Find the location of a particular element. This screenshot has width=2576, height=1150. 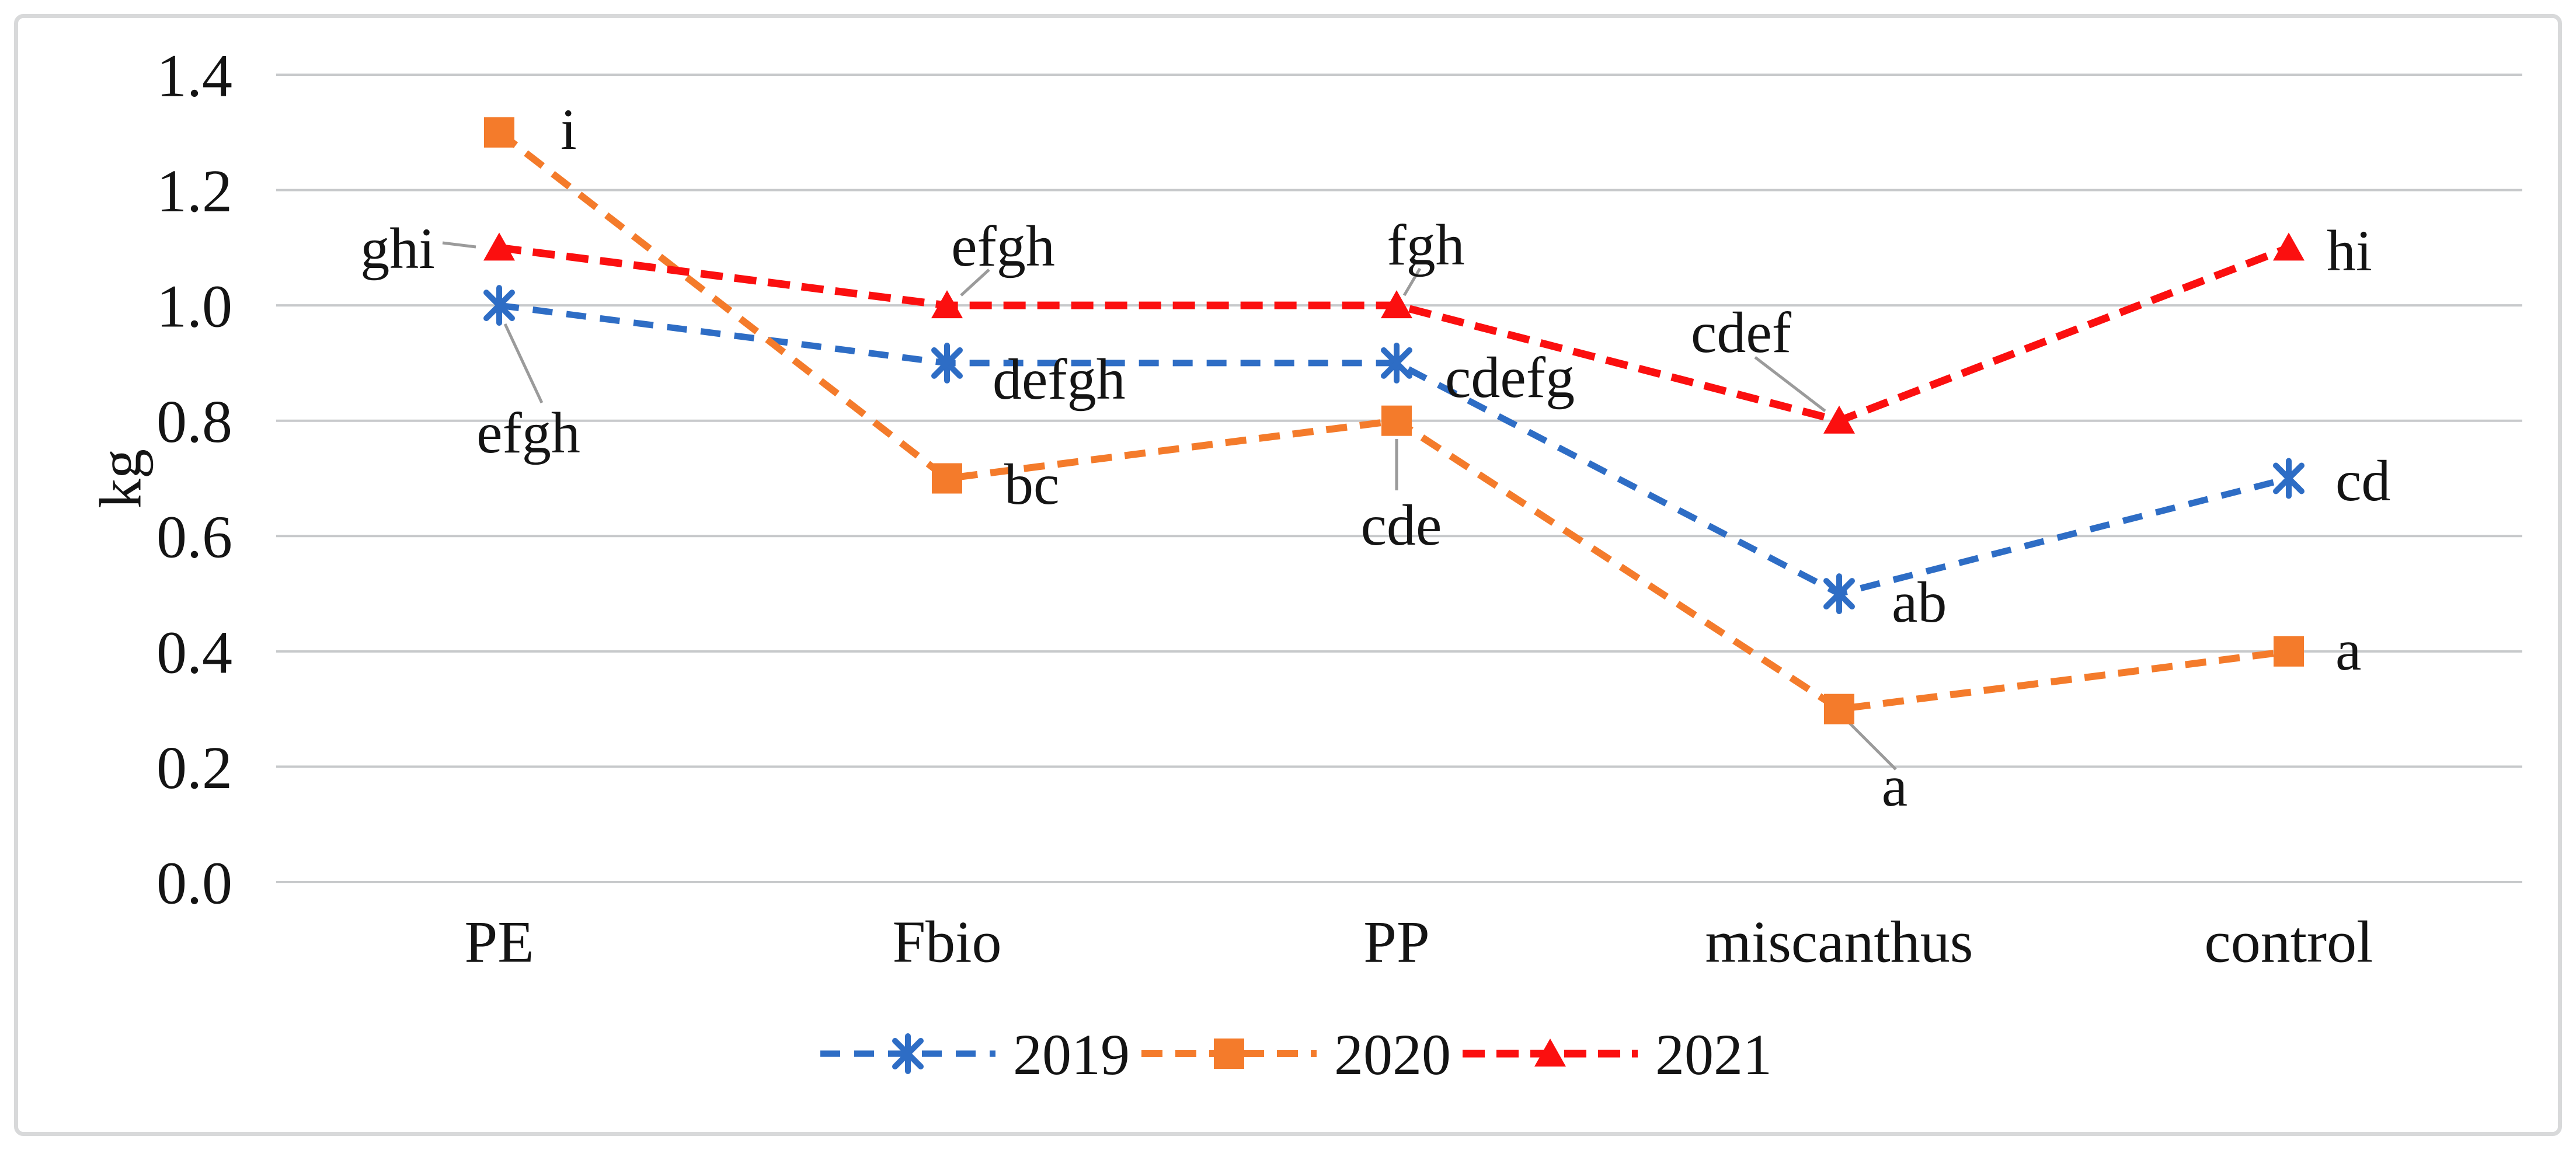

marker-2019-Fbio is located at coordinates (947, 363).